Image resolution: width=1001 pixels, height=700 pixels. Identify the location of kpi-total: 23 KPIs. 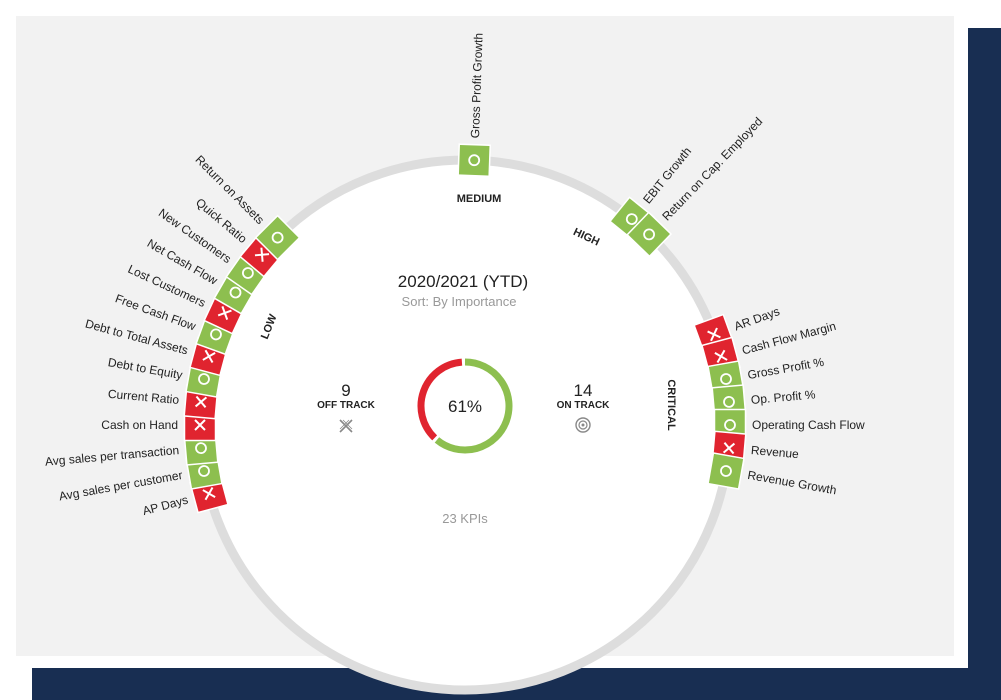
(465, 518).